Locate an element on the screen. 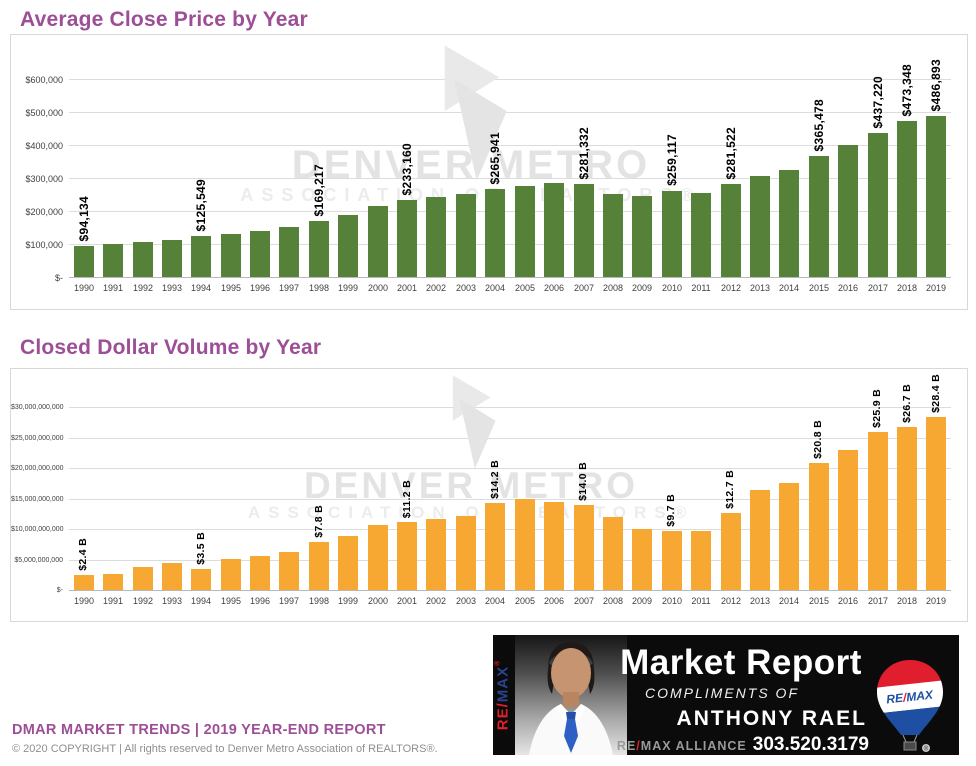  x-axis-label-2000: 2000 is located at coordinates (378, 601).